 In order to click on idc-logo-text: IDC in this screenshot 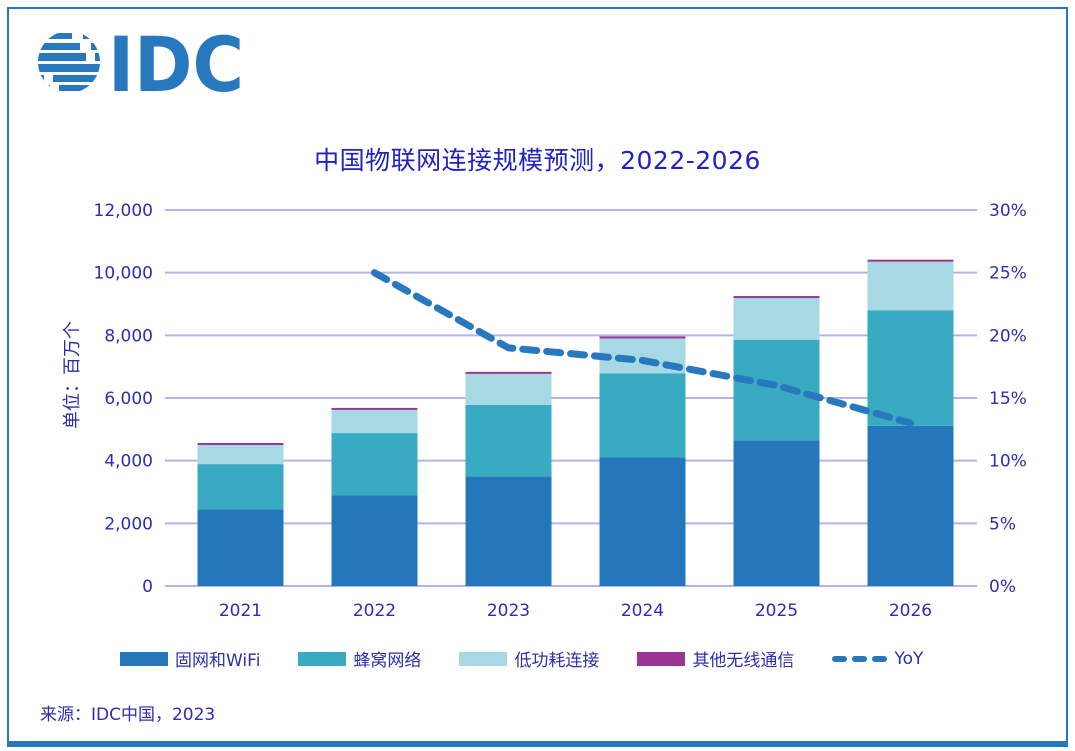, I will do `click(176, 65)`.